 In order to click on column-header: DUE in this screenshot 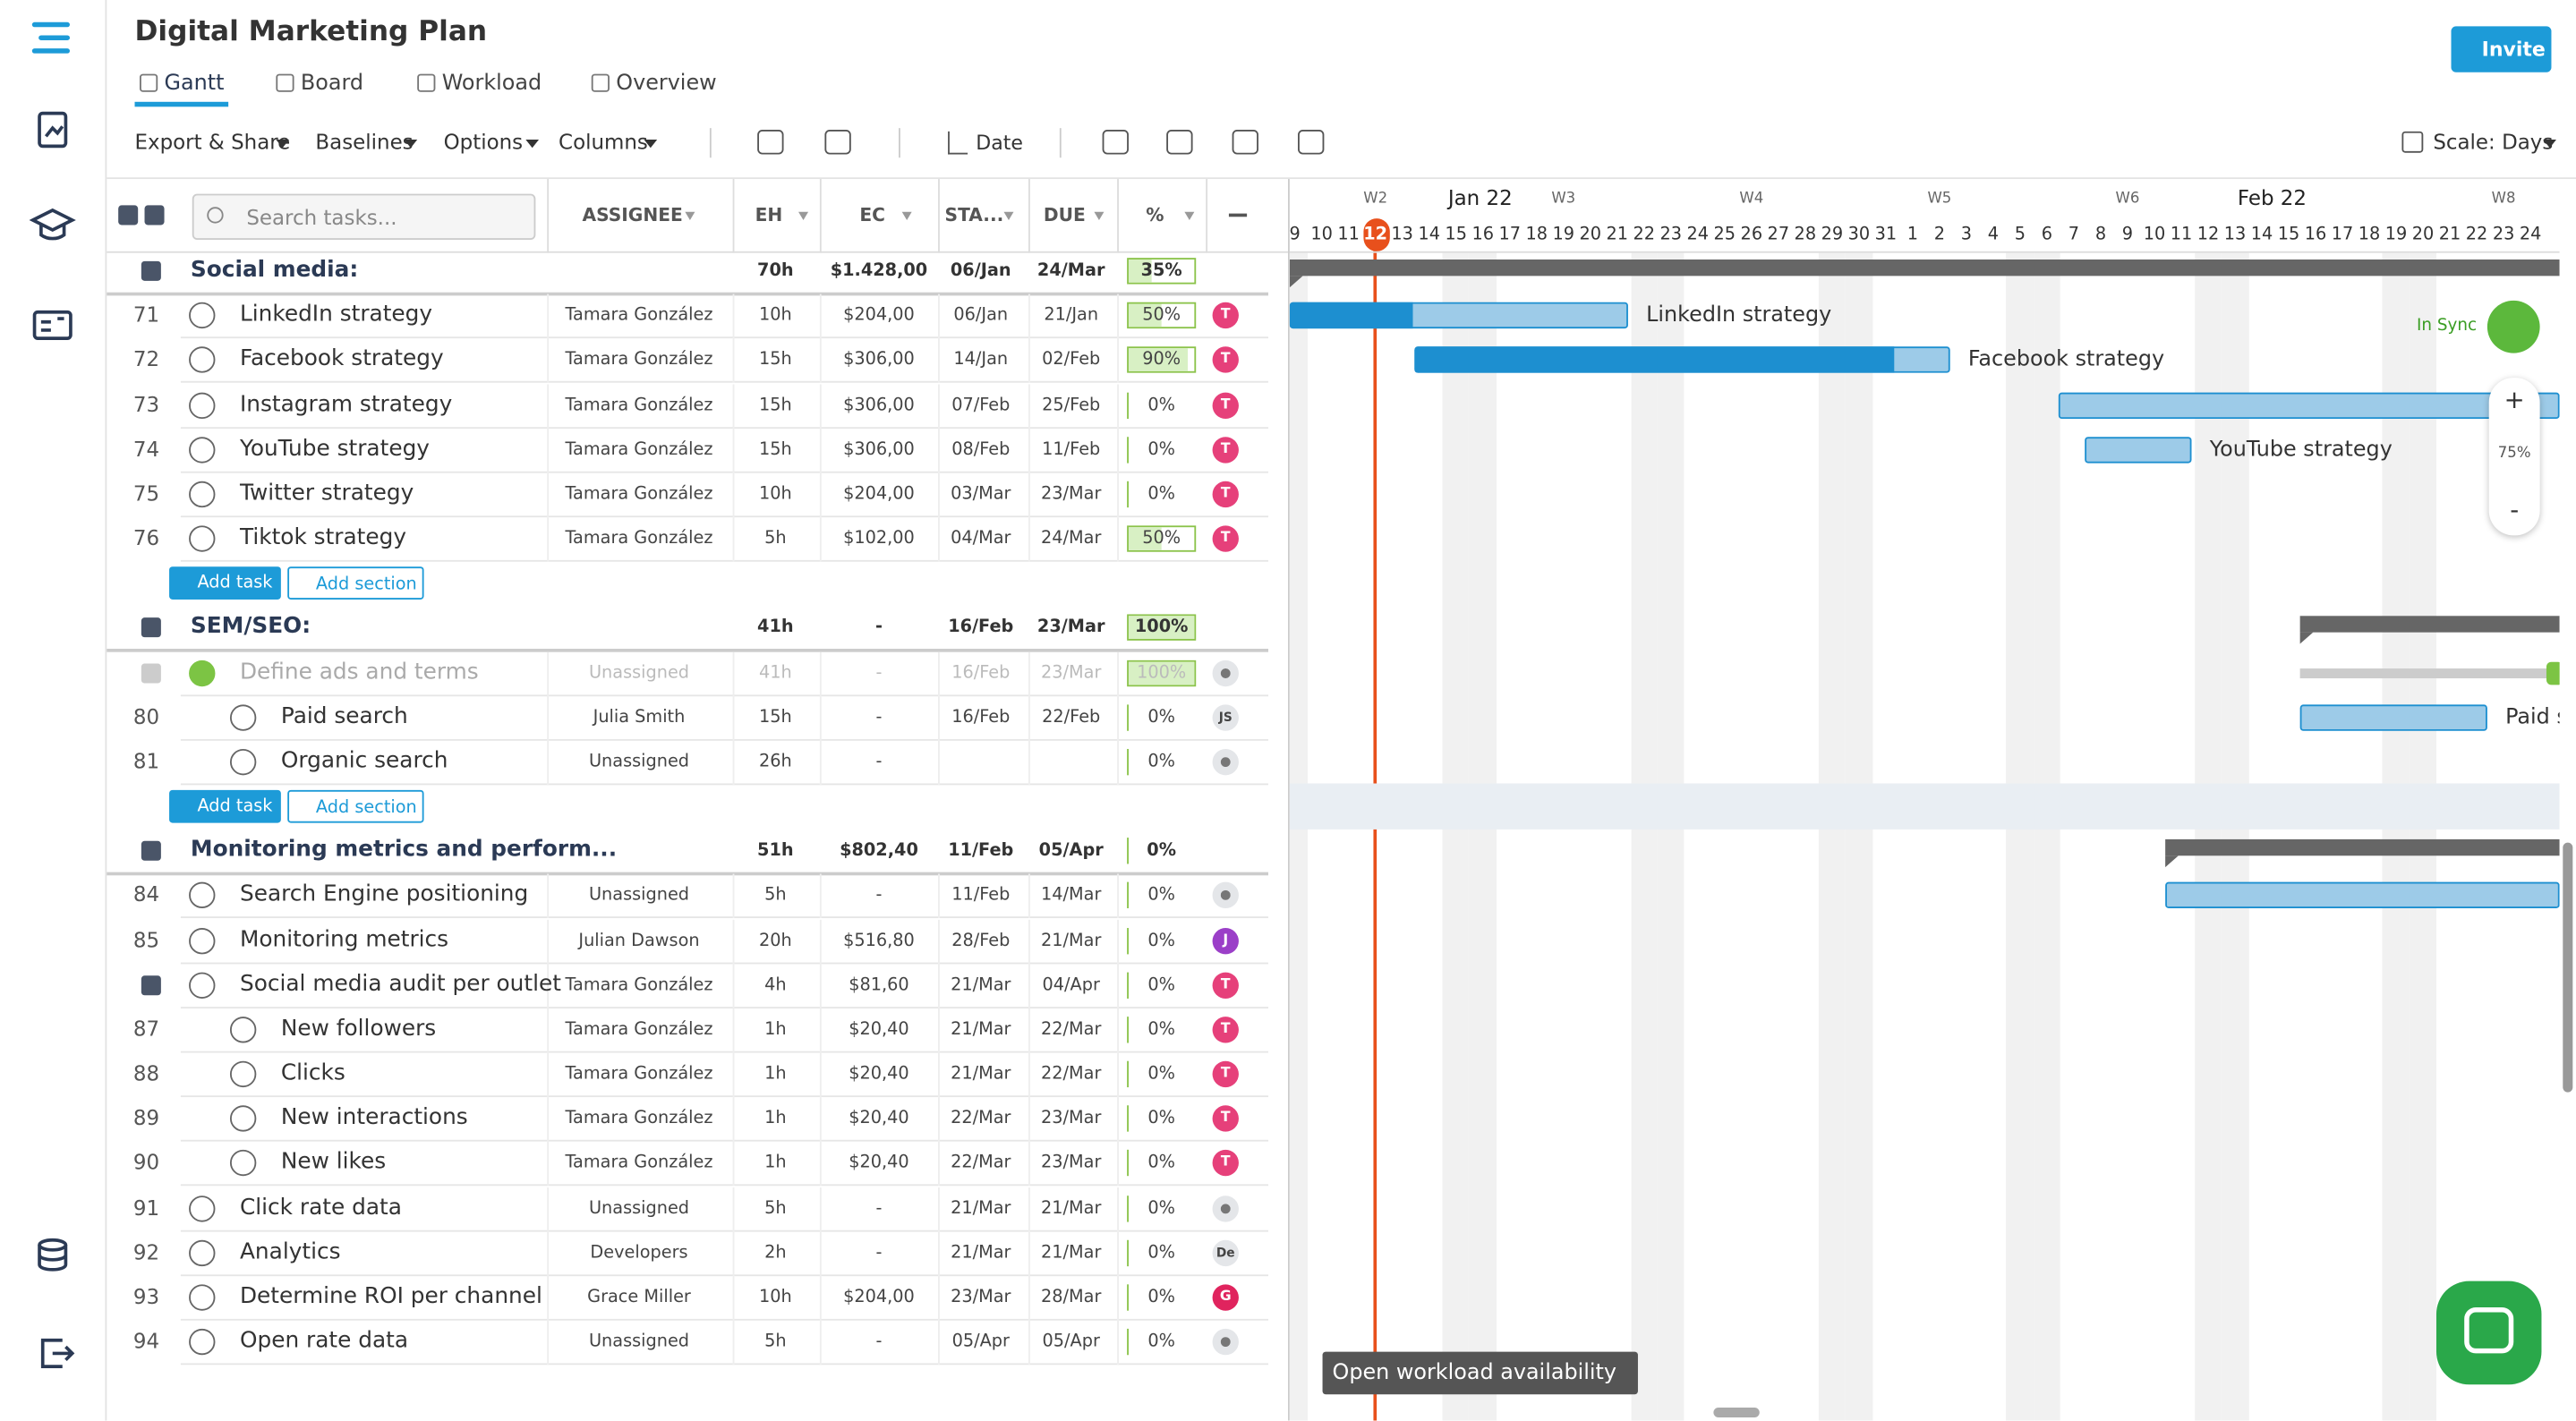, I will do `click(1064, 215)`.